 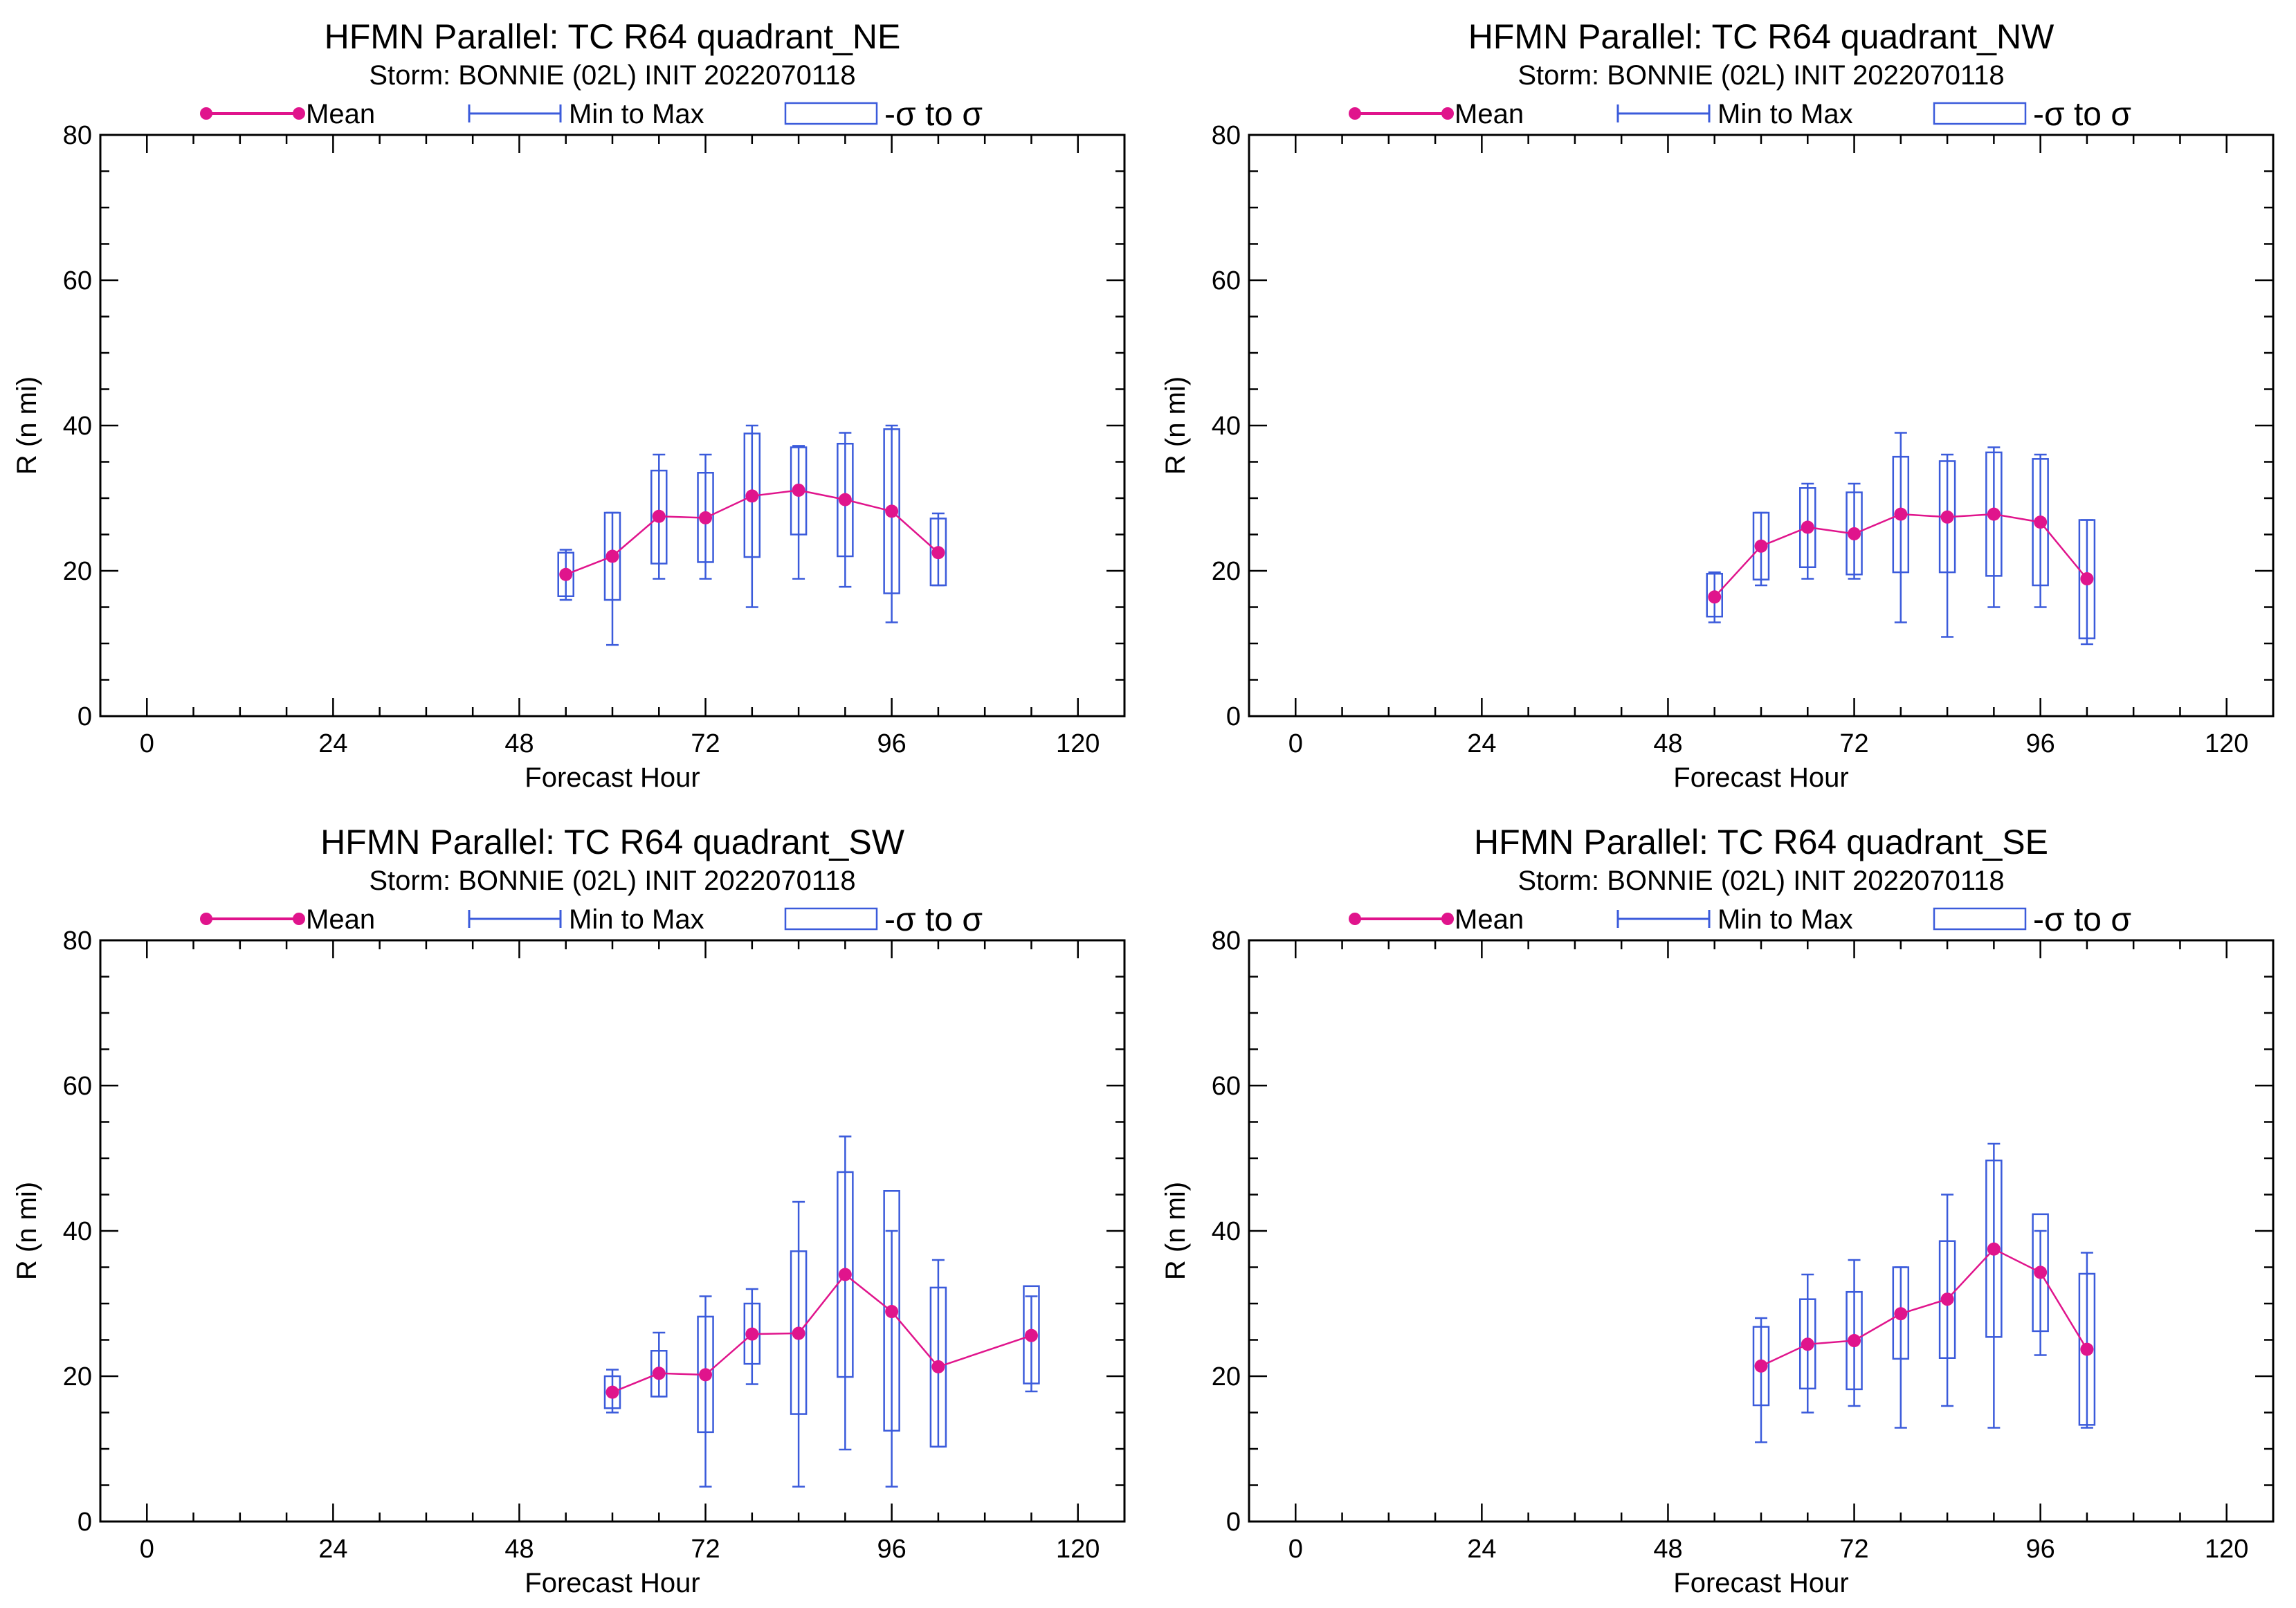 I want to click on chart-title: HFMN Parallel: TC R64 quadrant_SW, so click(x=612, y=842).